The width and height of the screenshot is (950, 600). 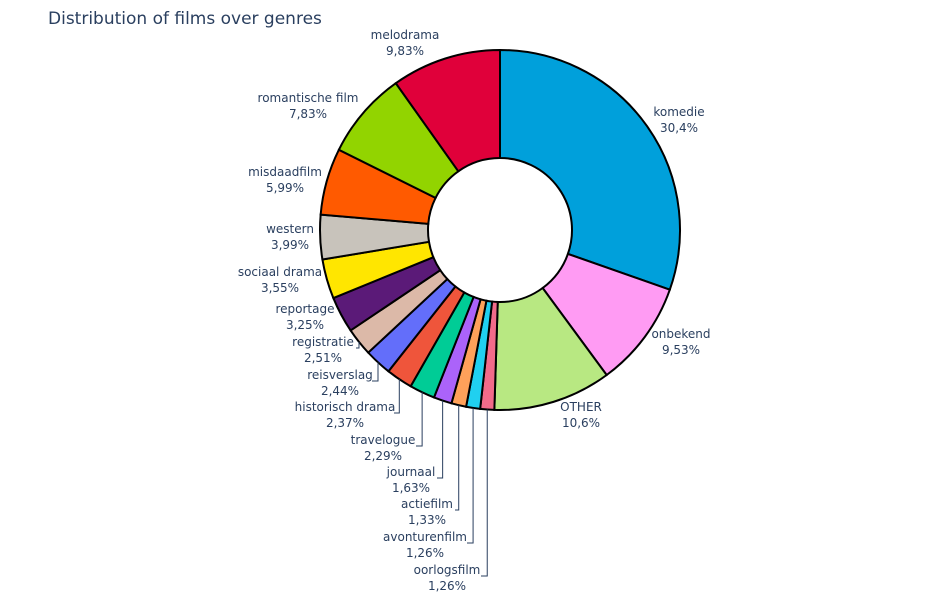 What do you see at coordinates (425, 553) in the screenshot?
I see `slice-percent-avonturenfilm: 1,26%` at bounding box center [425, 553].